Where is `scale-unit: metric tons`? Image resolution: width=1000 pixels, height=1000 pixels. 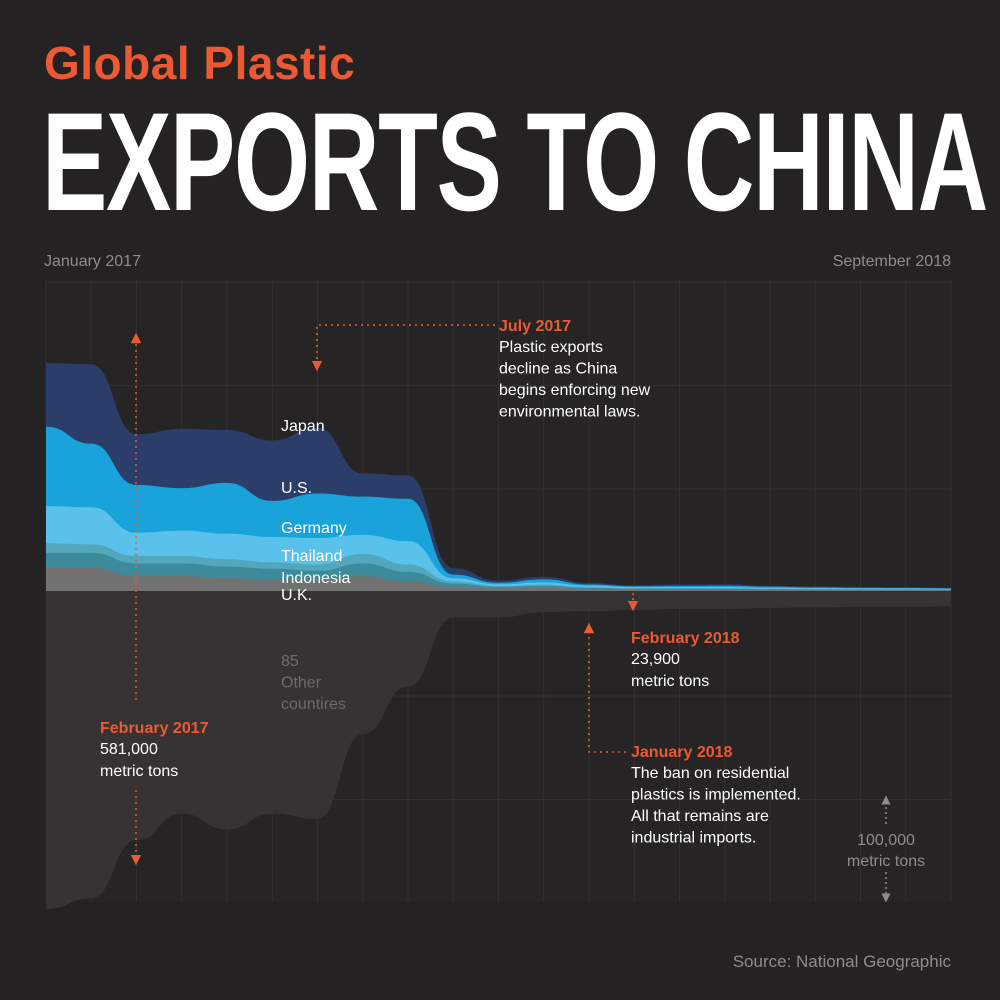
scale-unit: metric tons is located at coordinates (886, 861).